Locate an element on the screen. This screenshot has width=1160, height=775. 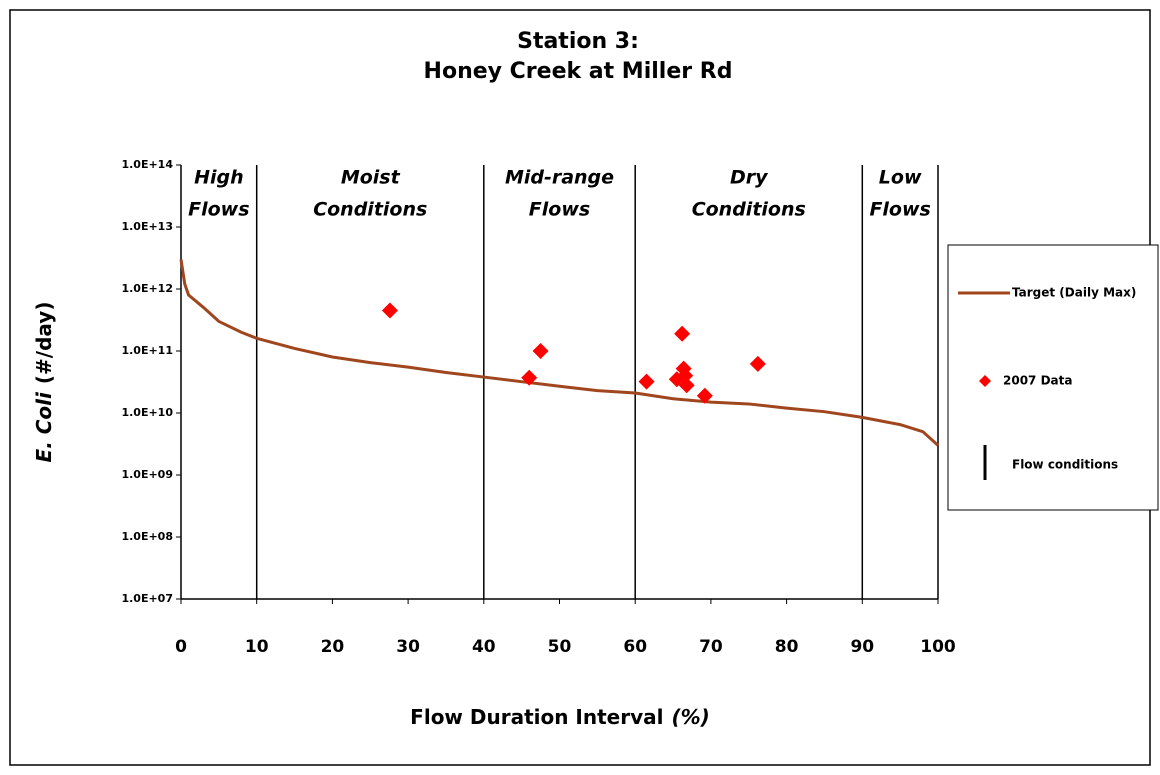
y-tick-label: 1.0E+13 is located at coordinates (147, 226).